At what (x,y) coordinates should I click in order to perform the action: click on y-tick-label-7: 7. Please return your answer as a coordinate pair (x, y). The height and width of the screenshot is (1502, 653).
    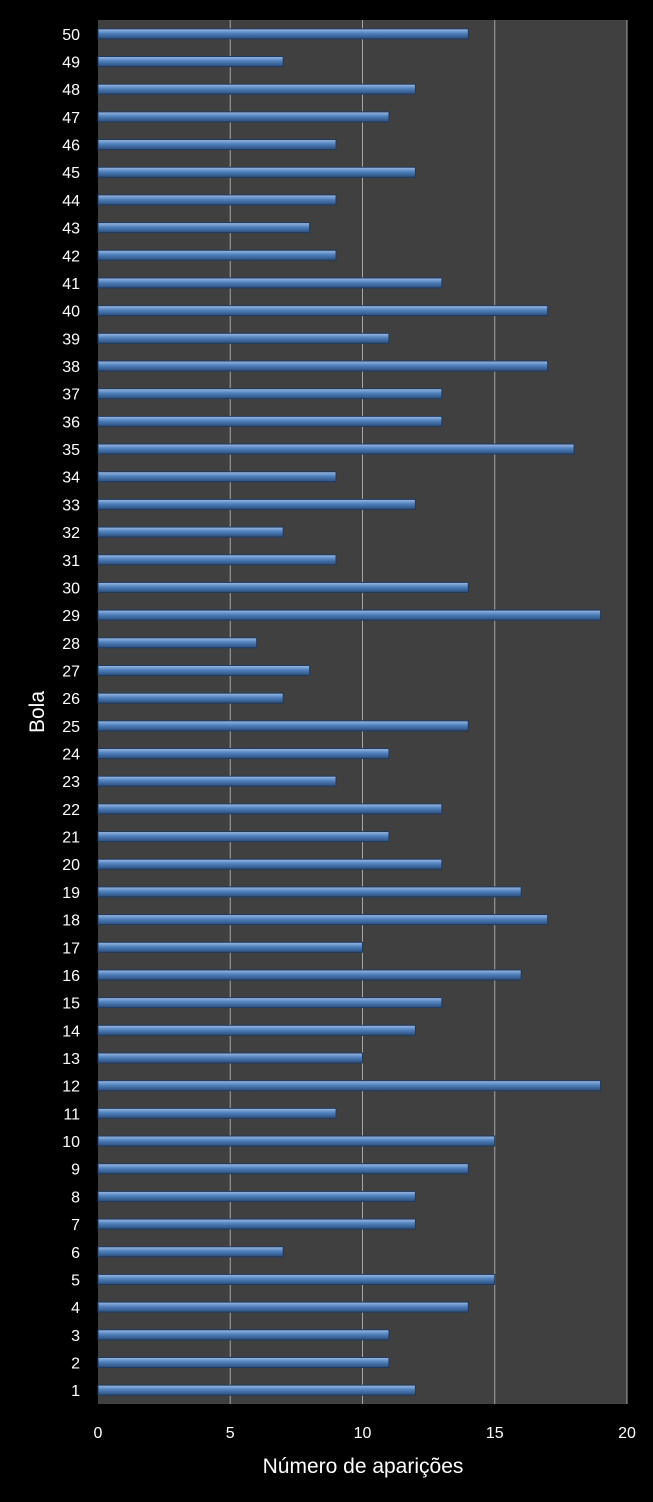
    Looking at the image, I should click on (75, 1225).